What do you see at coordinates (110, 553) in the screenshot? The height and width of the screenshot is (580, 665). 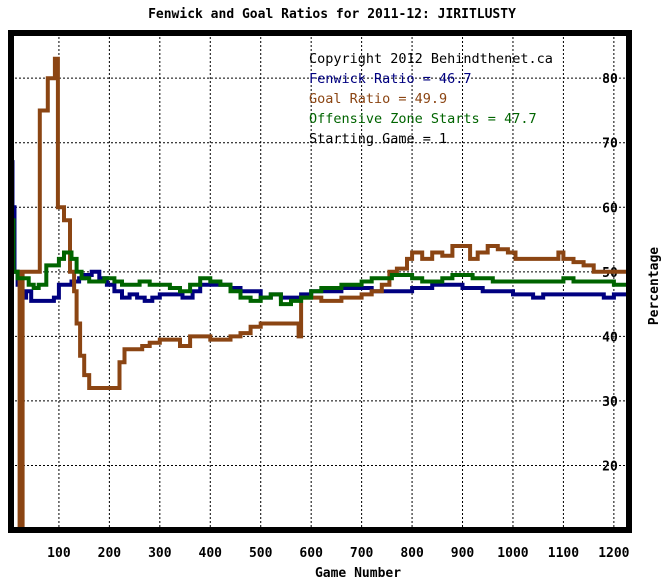 I see `x-tick-label: 200` at bounding box center [110, 553].